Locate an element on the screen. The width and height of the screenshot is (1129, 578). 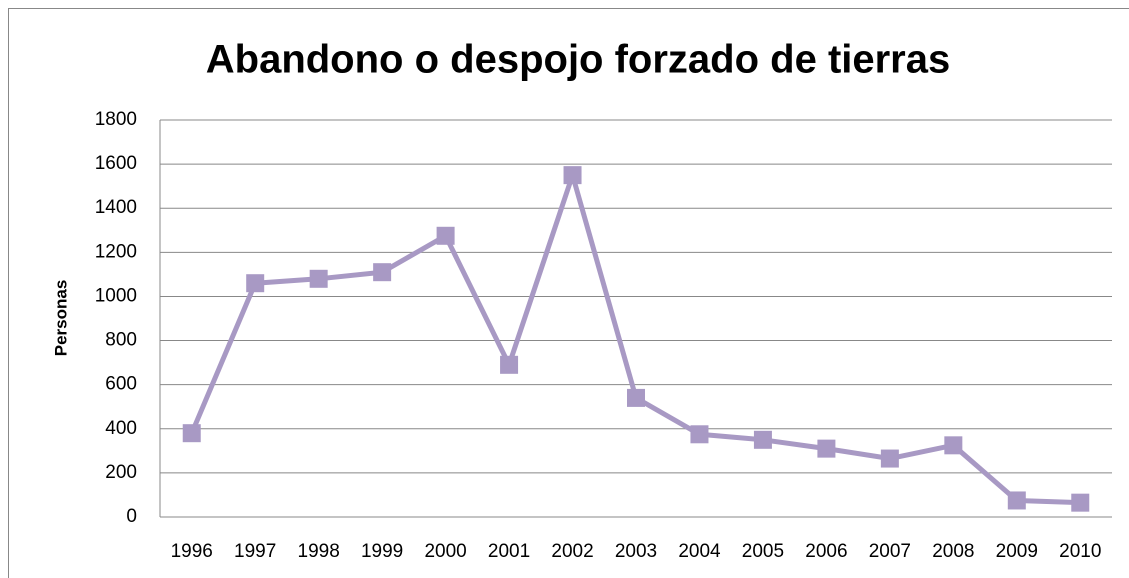
x-tick-label: 2001 is located at coordinates (509, 551).